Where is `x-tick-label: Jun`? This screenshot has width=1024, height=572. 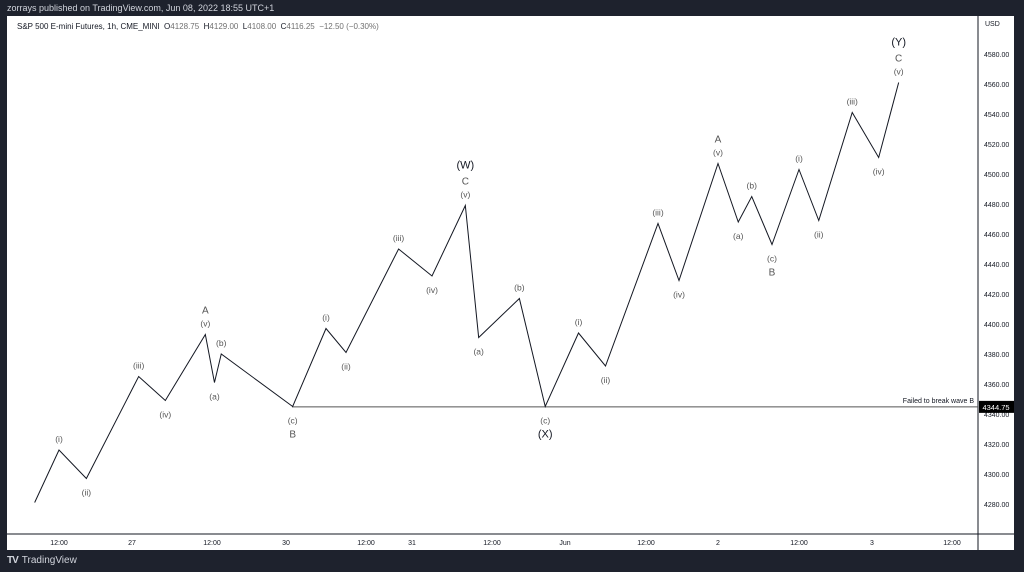
x-tick-label: Jun is located at coordinates (564, 543).